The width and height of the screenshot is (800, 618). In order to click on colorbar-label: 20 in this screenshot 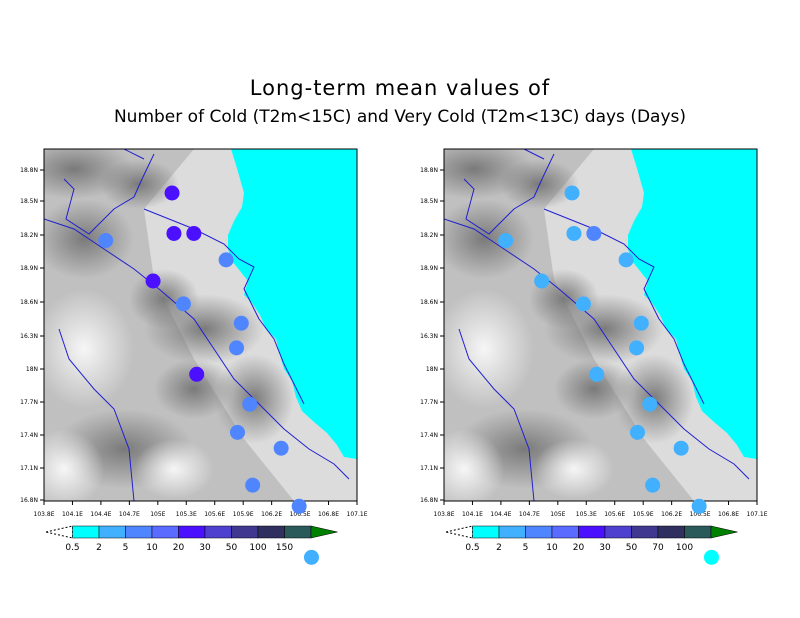, I will do `click(579, 548)`.